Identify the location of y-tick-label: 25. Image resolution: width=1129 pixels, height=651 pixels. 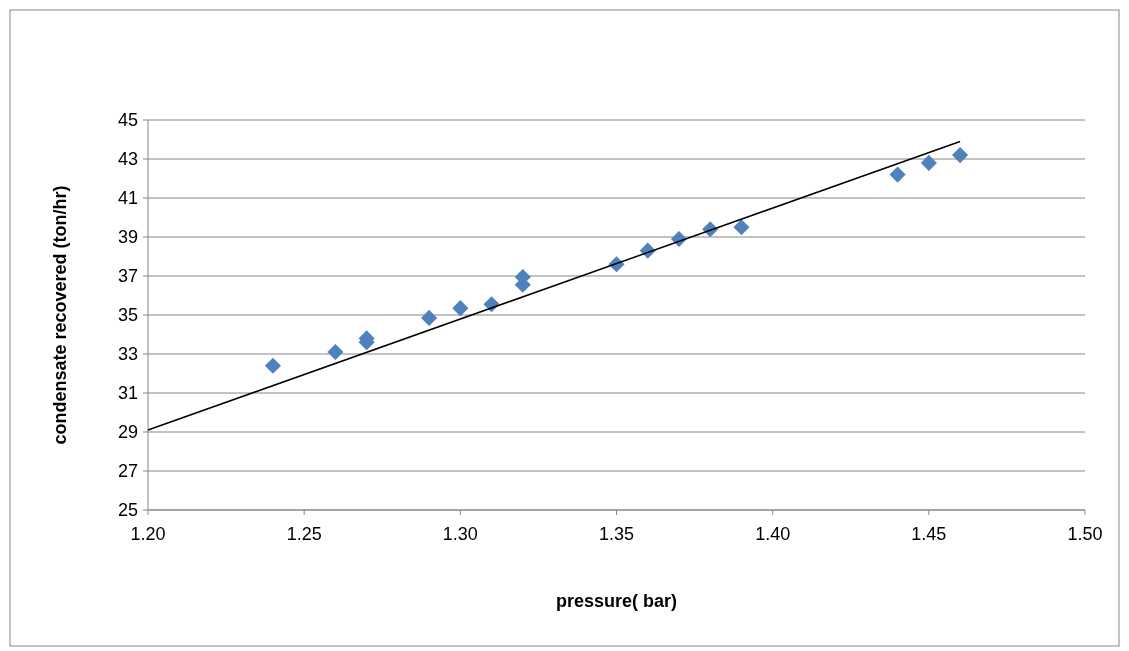
(127, 510).